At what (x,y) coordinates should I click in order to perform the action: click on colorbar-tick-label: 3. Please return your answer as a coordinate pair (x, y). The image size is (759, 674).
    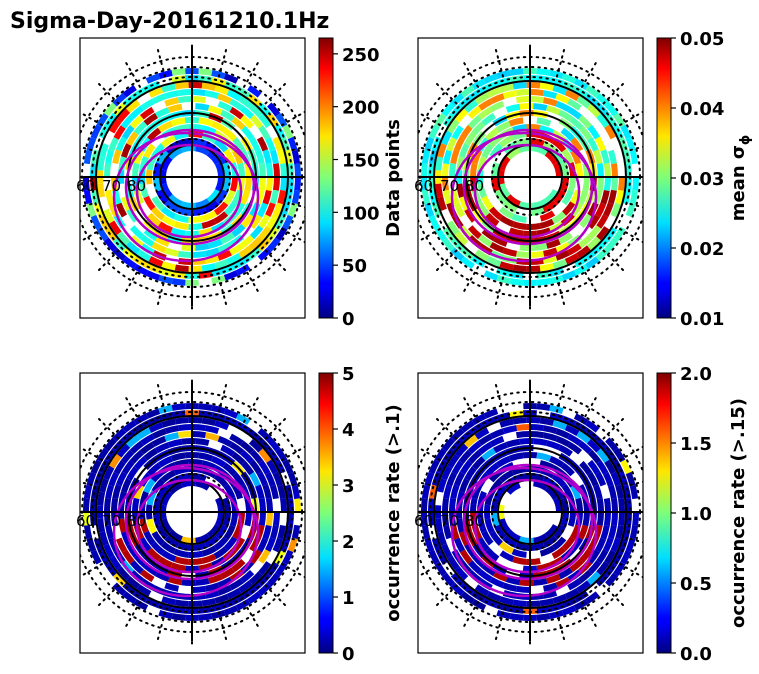
    Looking at the image, I should click on (348, 486).